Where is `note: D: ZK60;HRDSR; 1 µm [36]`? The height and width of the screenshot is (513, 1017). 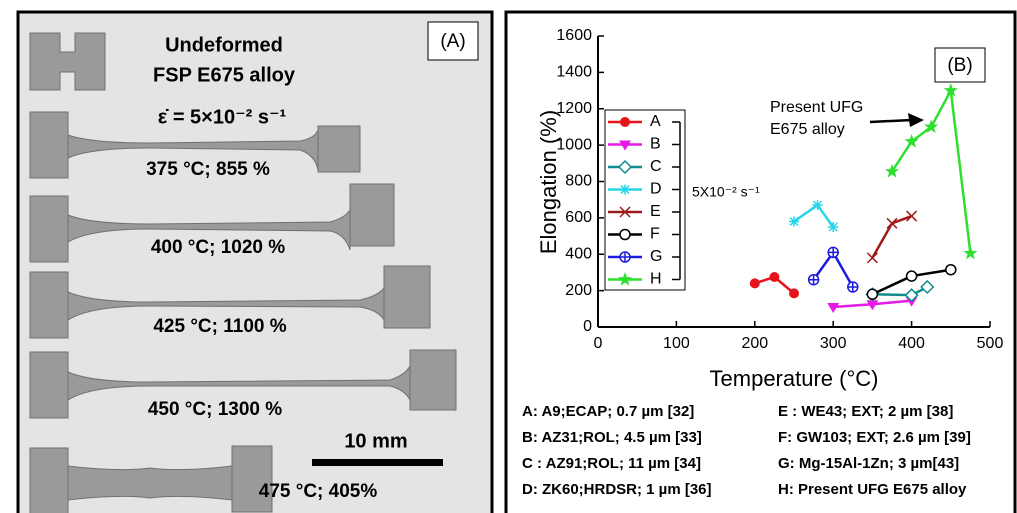 note: D: ZK60;HRDSR; 1 µm [36] is located at coordinates (617, 489).